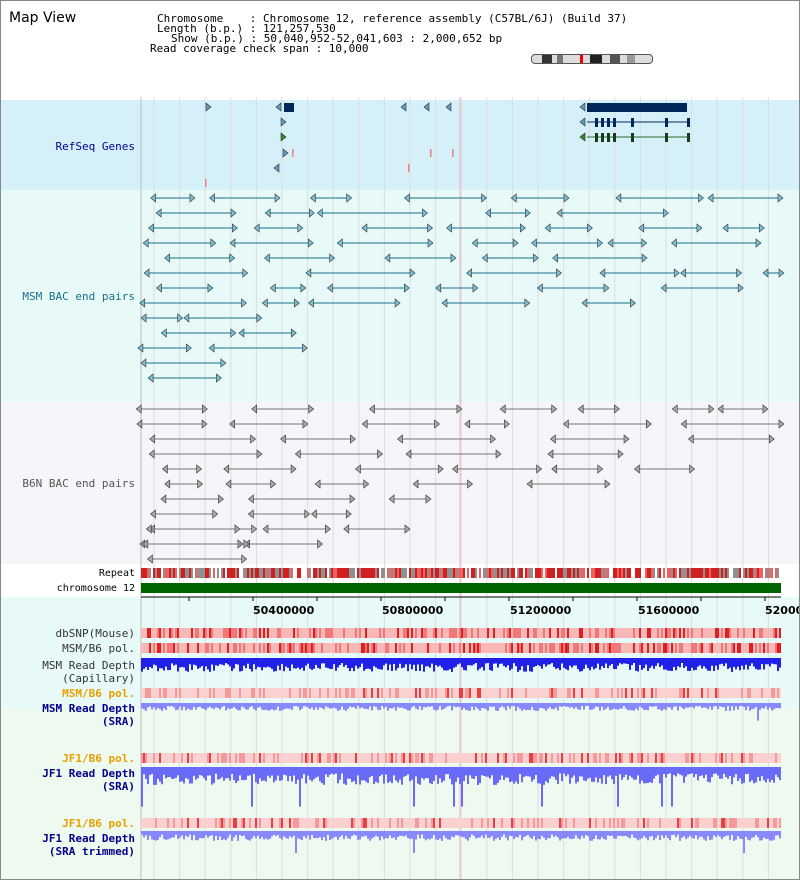 The height and width of the screenshot is (880, 800). What do you see at coordinates (116, 573) in the screenshot?
I see `track-label-repeat: Repeat` at bounding box center [116, 573].